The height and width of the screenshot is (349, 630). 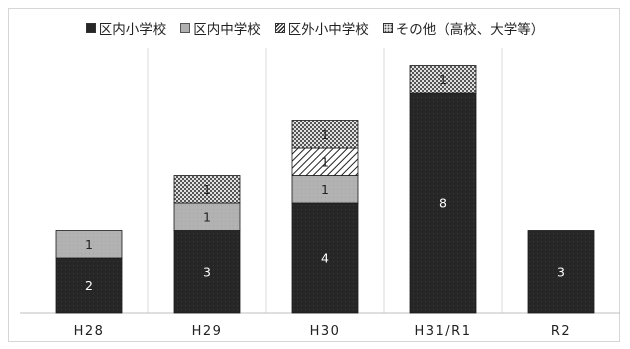 I want to click on legend-item-1: 区内小学校, so click(x=126, y=28).